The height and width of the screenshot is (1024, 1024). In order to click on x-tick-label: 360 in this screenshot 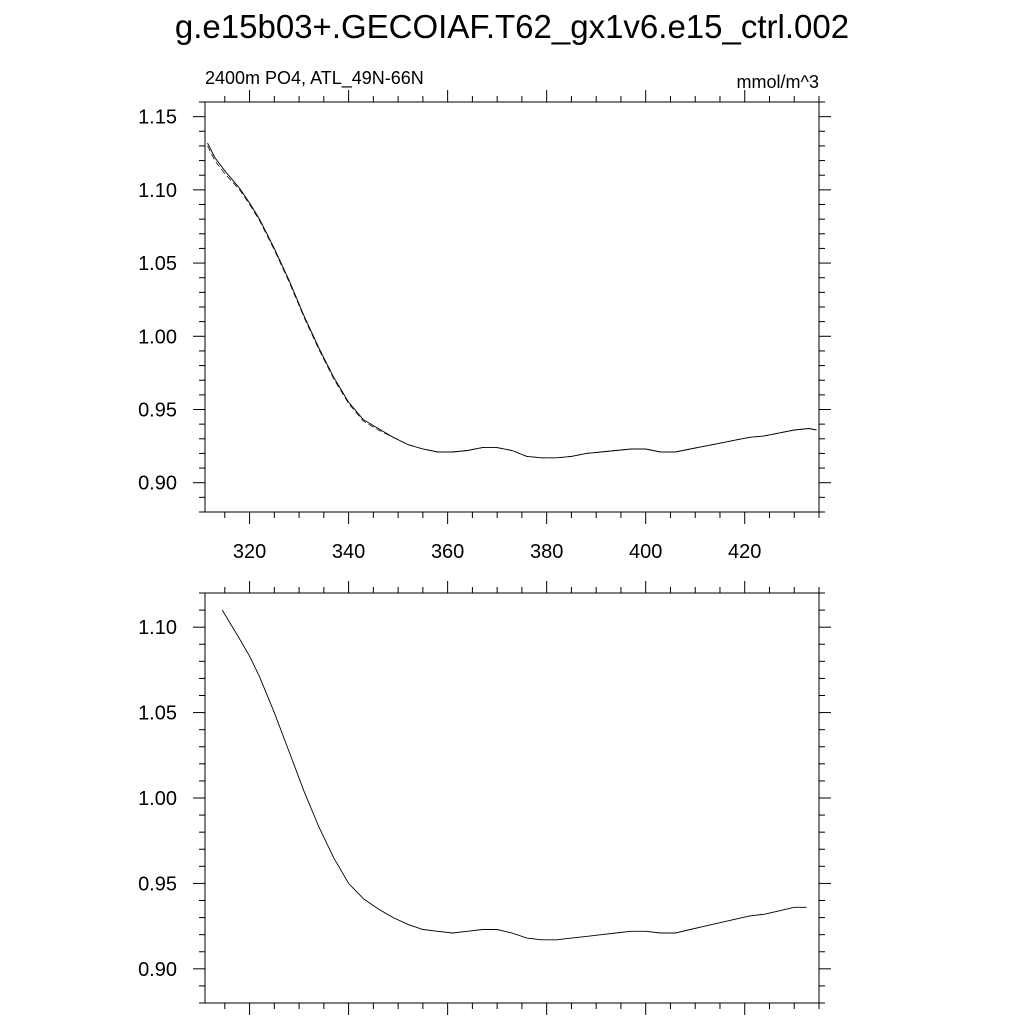, I will do `click(447, 552)`.